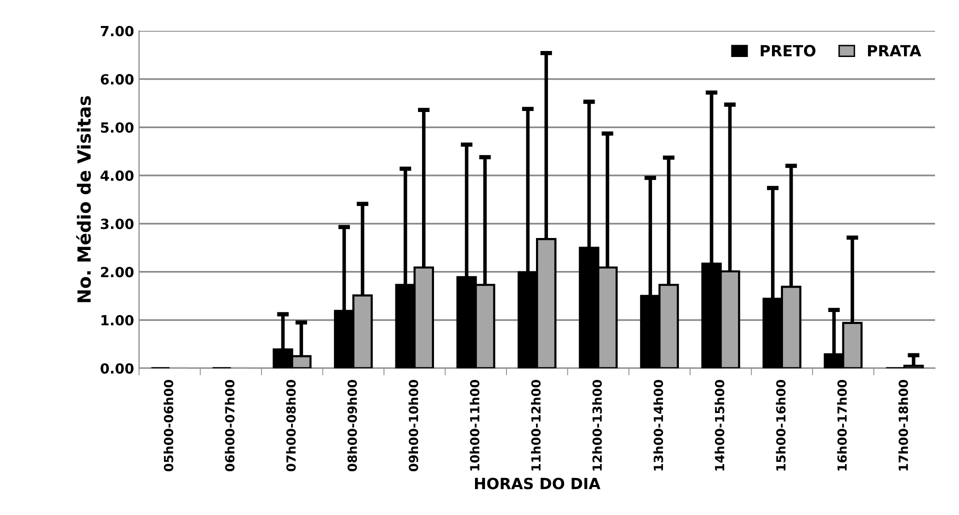 This screenshot has width=959, height=515. What do you see at coordinates (117, 31) in the screenshot?
I see `y-tick-label: 7.00` at bounding box center [117, 31].